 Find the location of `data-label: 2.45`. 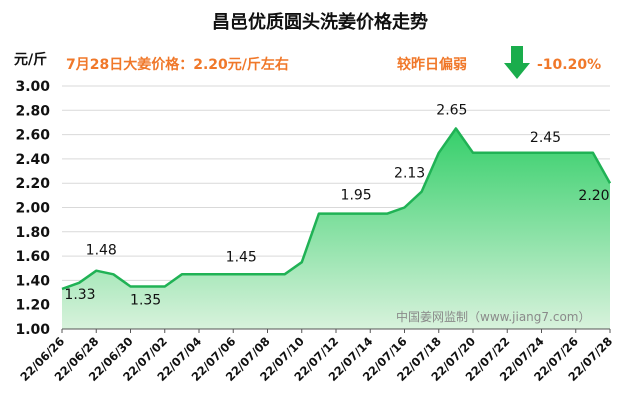

data-label: 2.45 is located at coordinates (545, 138).